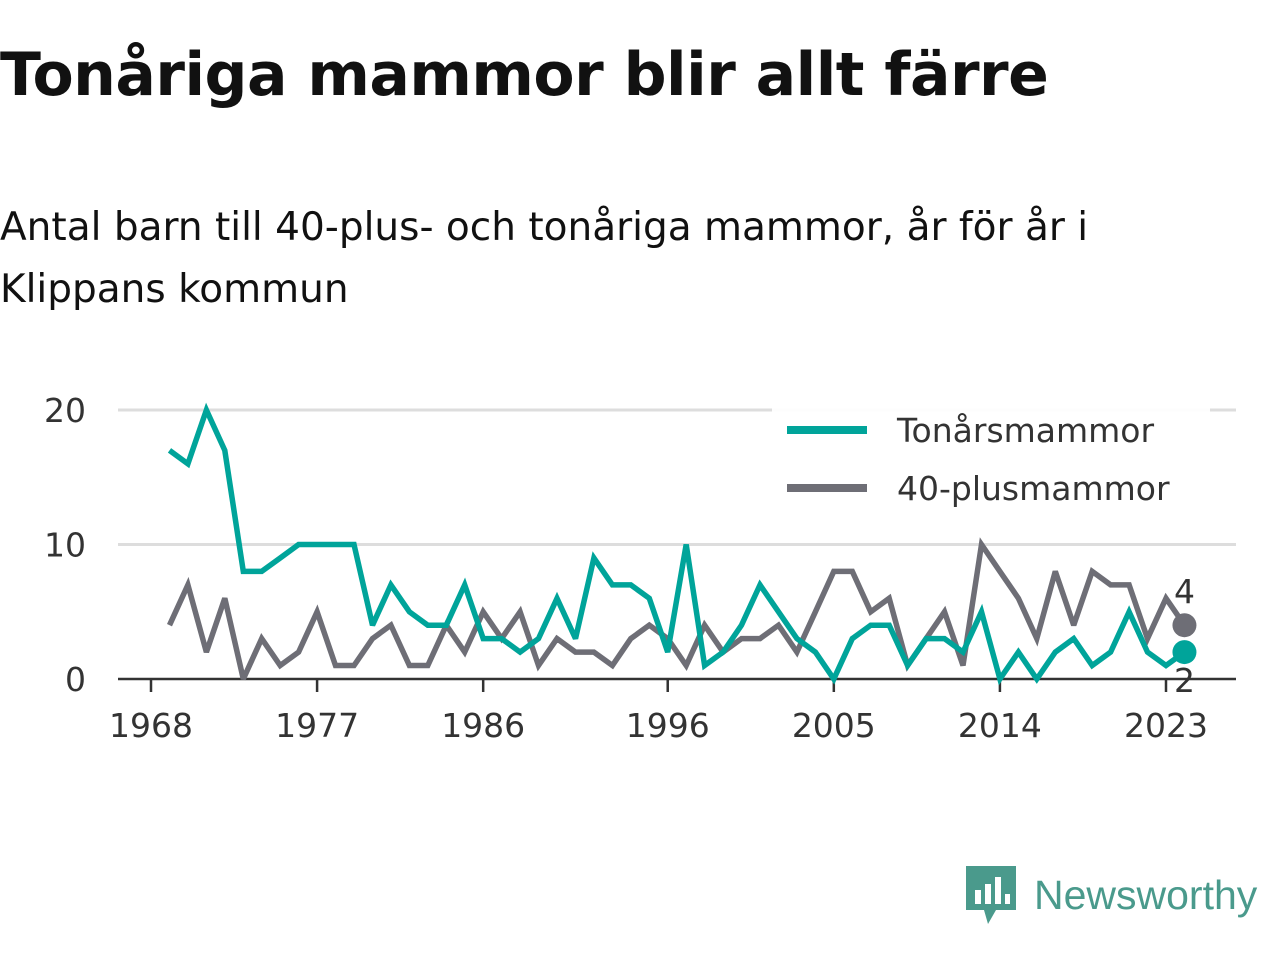 The width and height of the screenshot is (1280, 960). Describe the element at coordinates (1025, 430) in the screenshot. I see `legend-label-0: Tonårsmammor` at that location.